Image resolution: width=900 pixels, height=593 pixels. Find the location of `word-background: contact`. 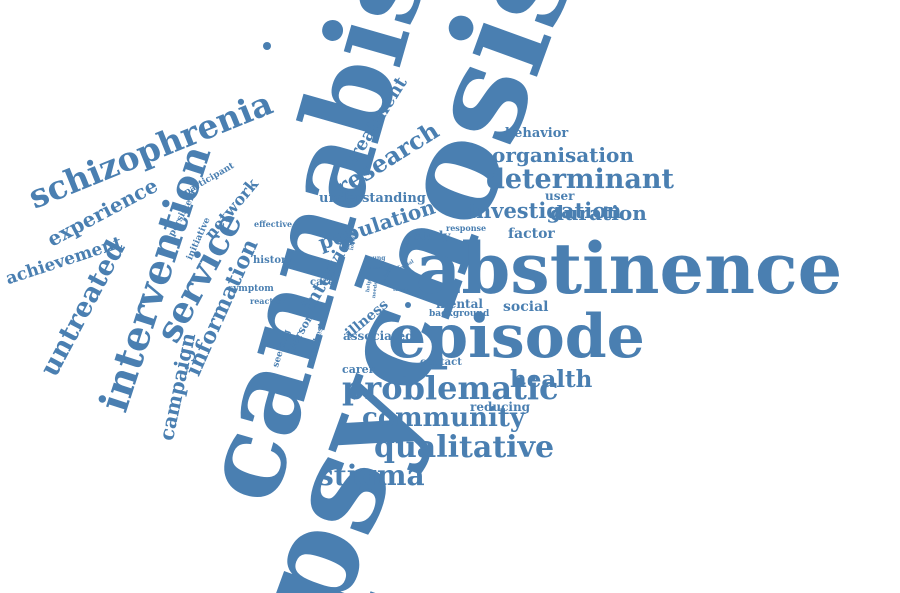

word-background: contact is located at coordinates (441, 362).